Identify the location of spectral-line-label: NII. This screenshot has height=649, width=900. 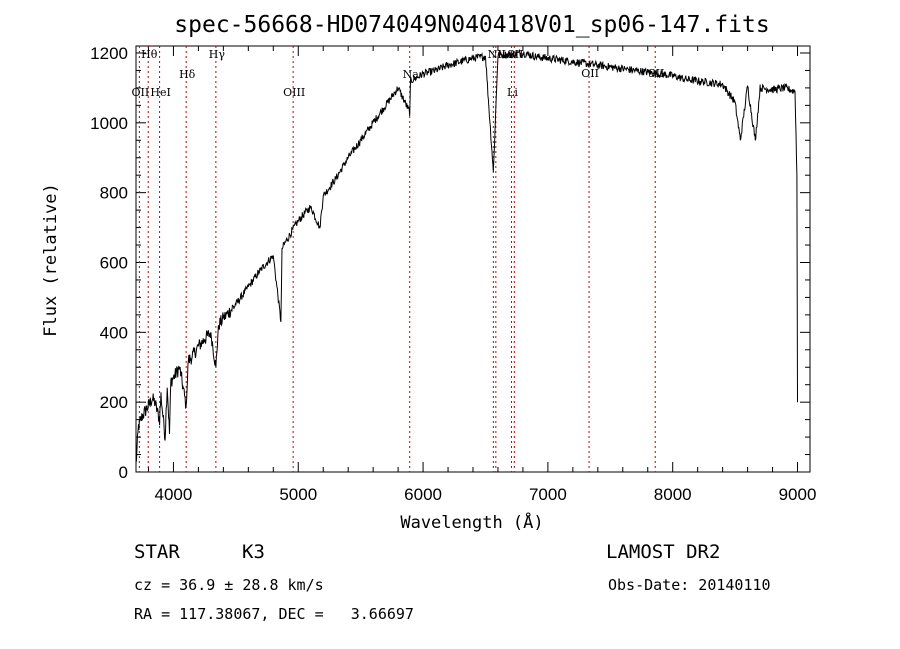
(497, 54).